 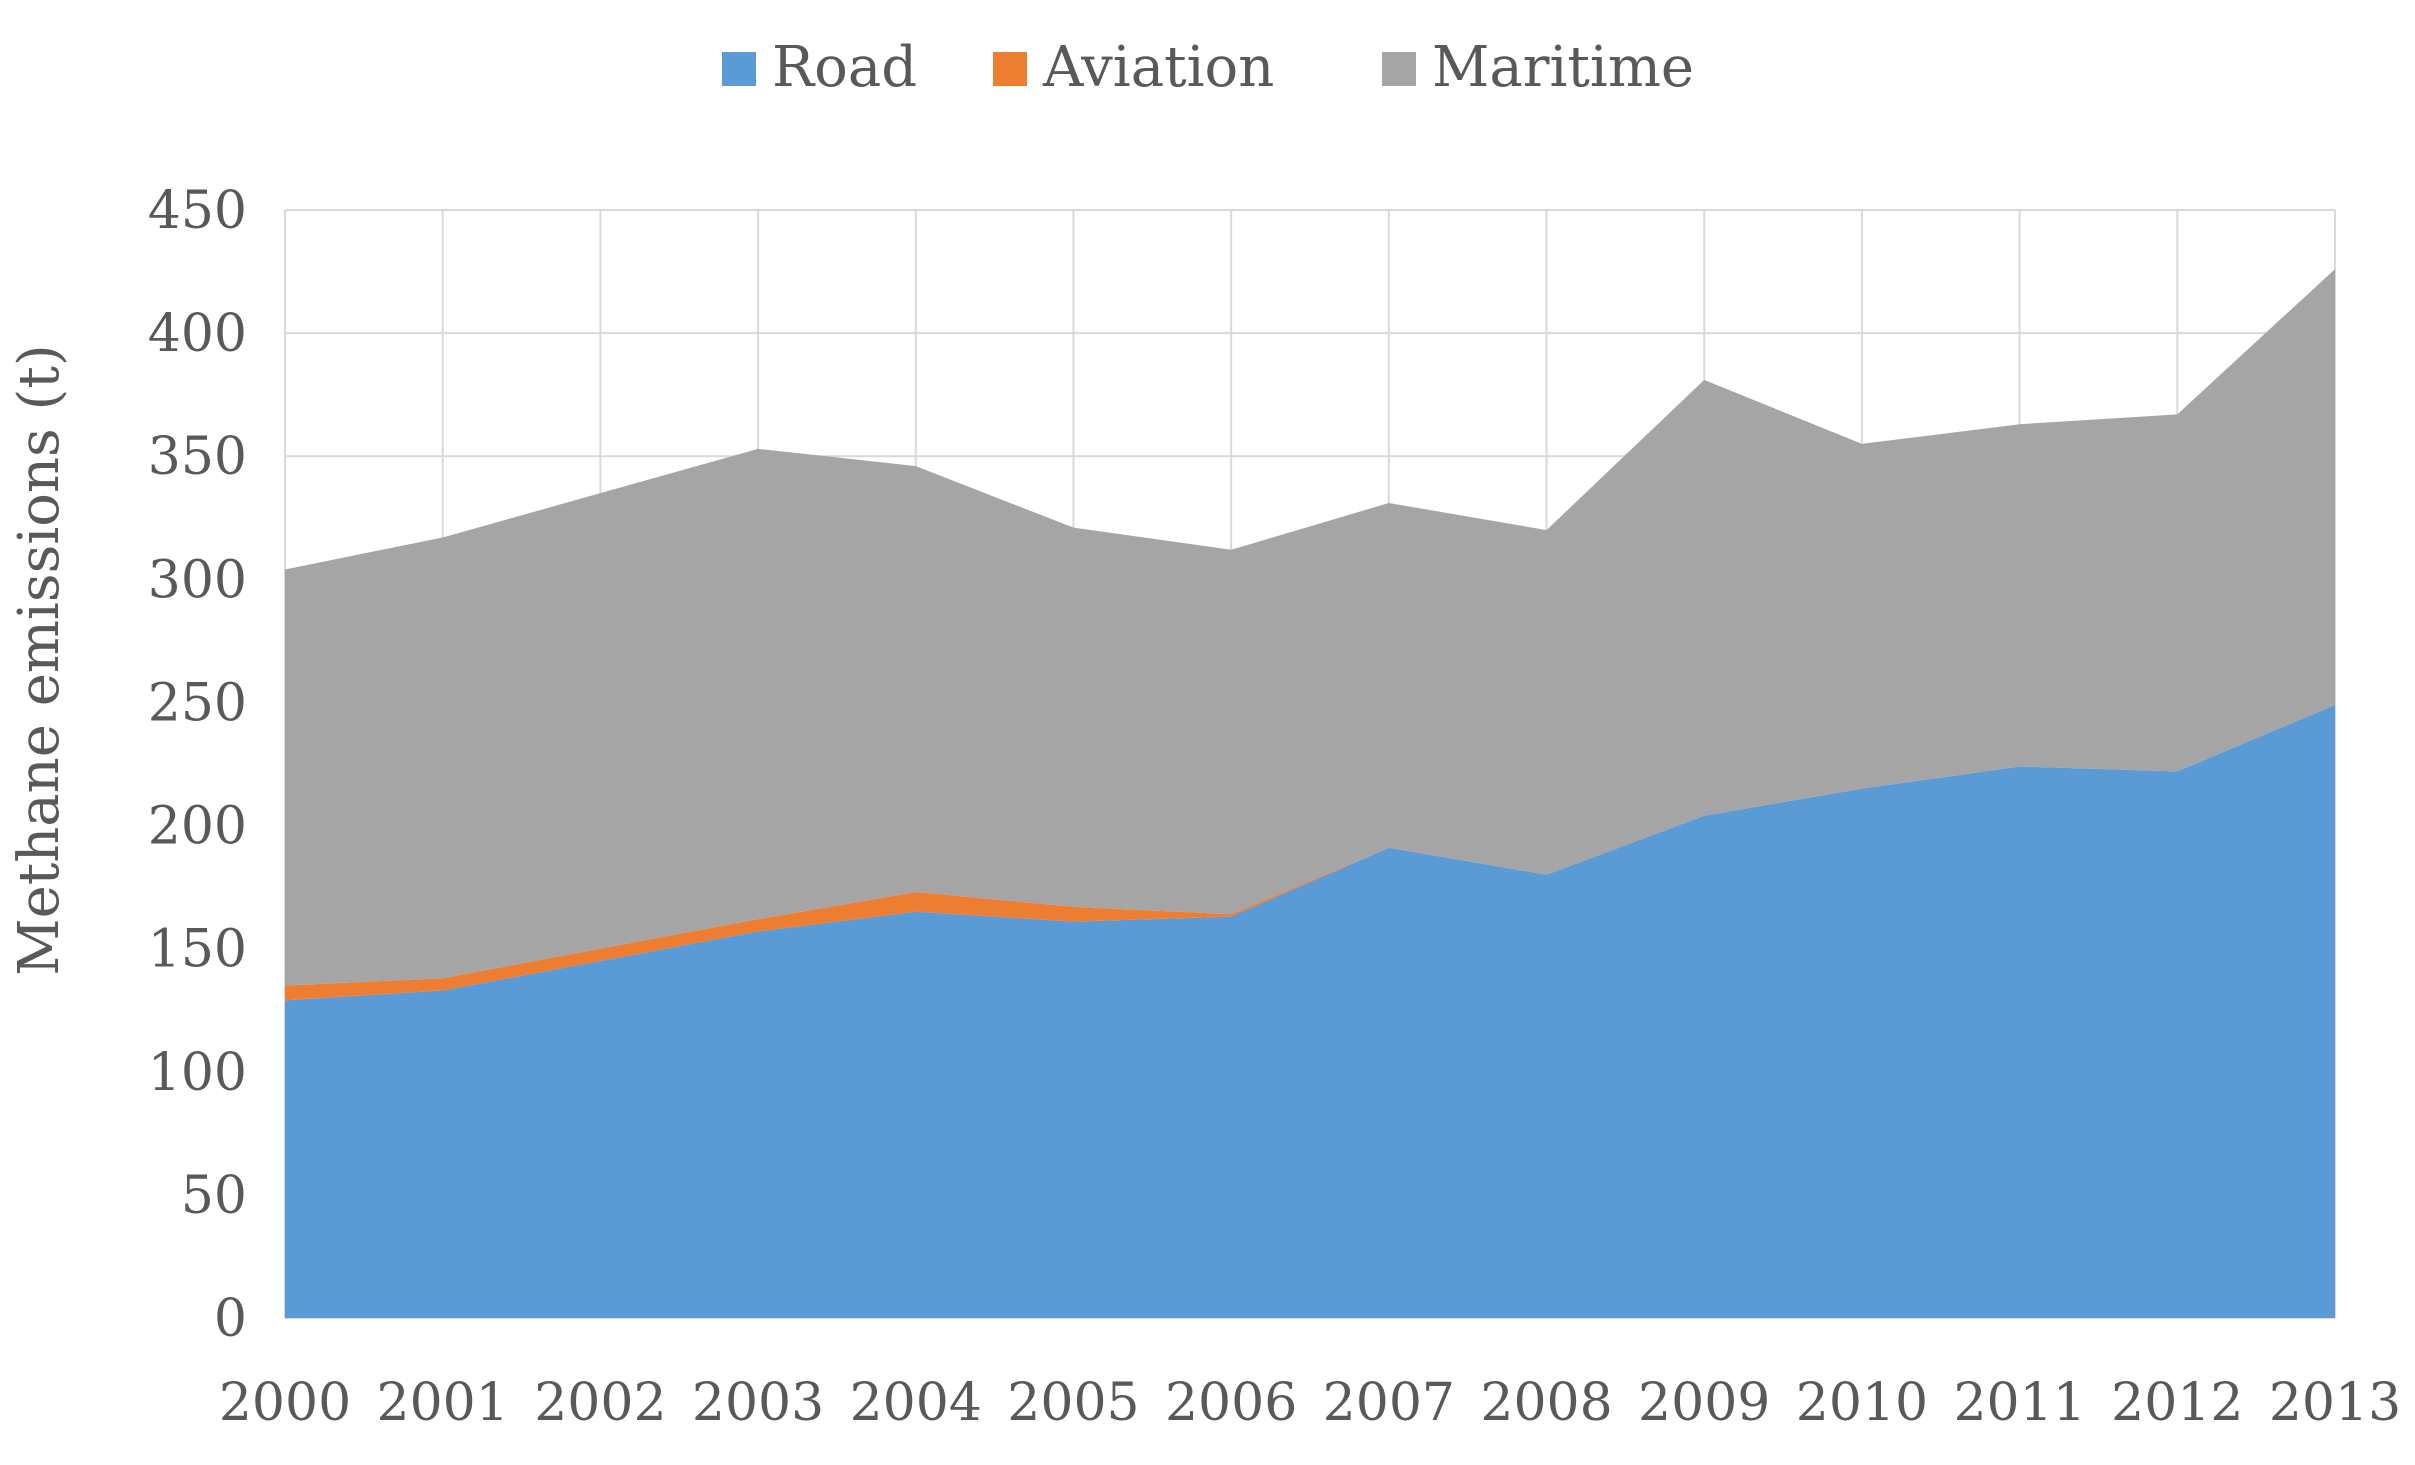 I want to click on x-tick-label: 2010, so click(x=1862, y=1403).